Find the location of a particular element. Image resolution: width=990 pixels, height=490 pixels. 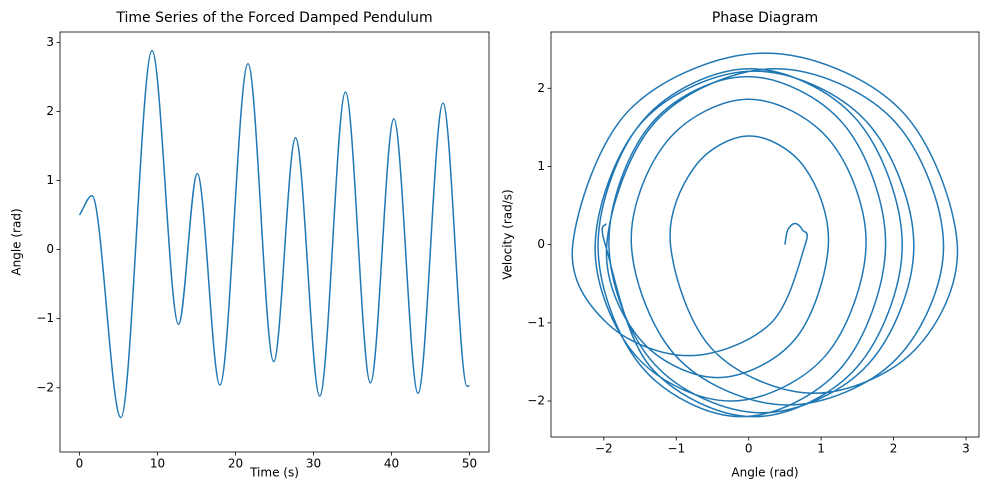

x-tick-label: −2 is located at coordinates (604, 449).